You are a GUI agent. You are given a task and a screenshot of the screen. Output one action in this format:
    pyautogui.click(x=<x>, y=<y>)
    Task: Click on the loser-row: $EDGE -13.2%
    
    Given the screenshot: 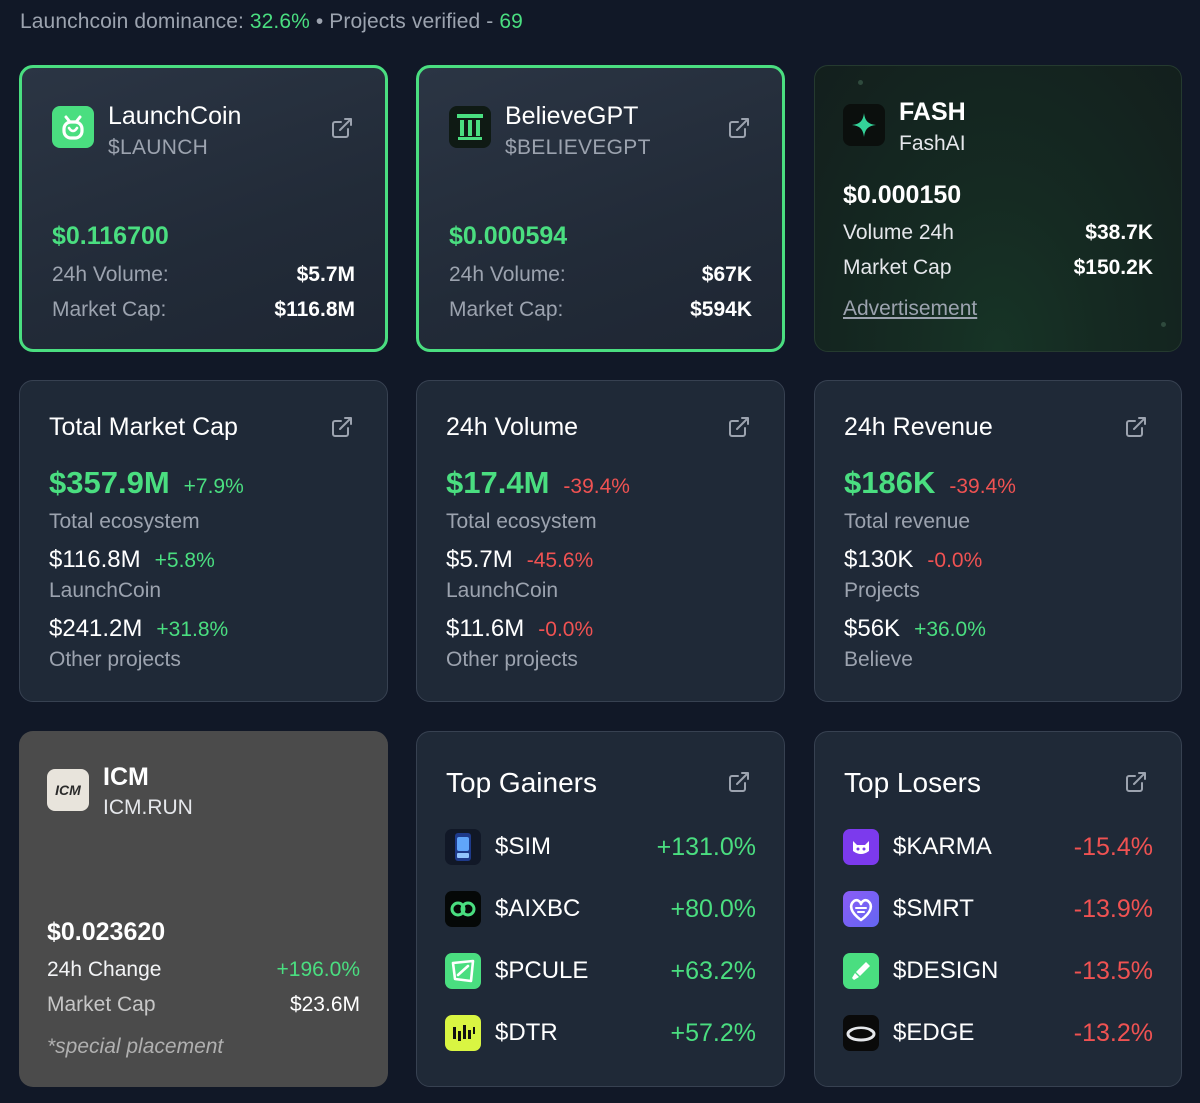 What is the action you would take?
    pyautogui.click(x=998, y=1033)
    